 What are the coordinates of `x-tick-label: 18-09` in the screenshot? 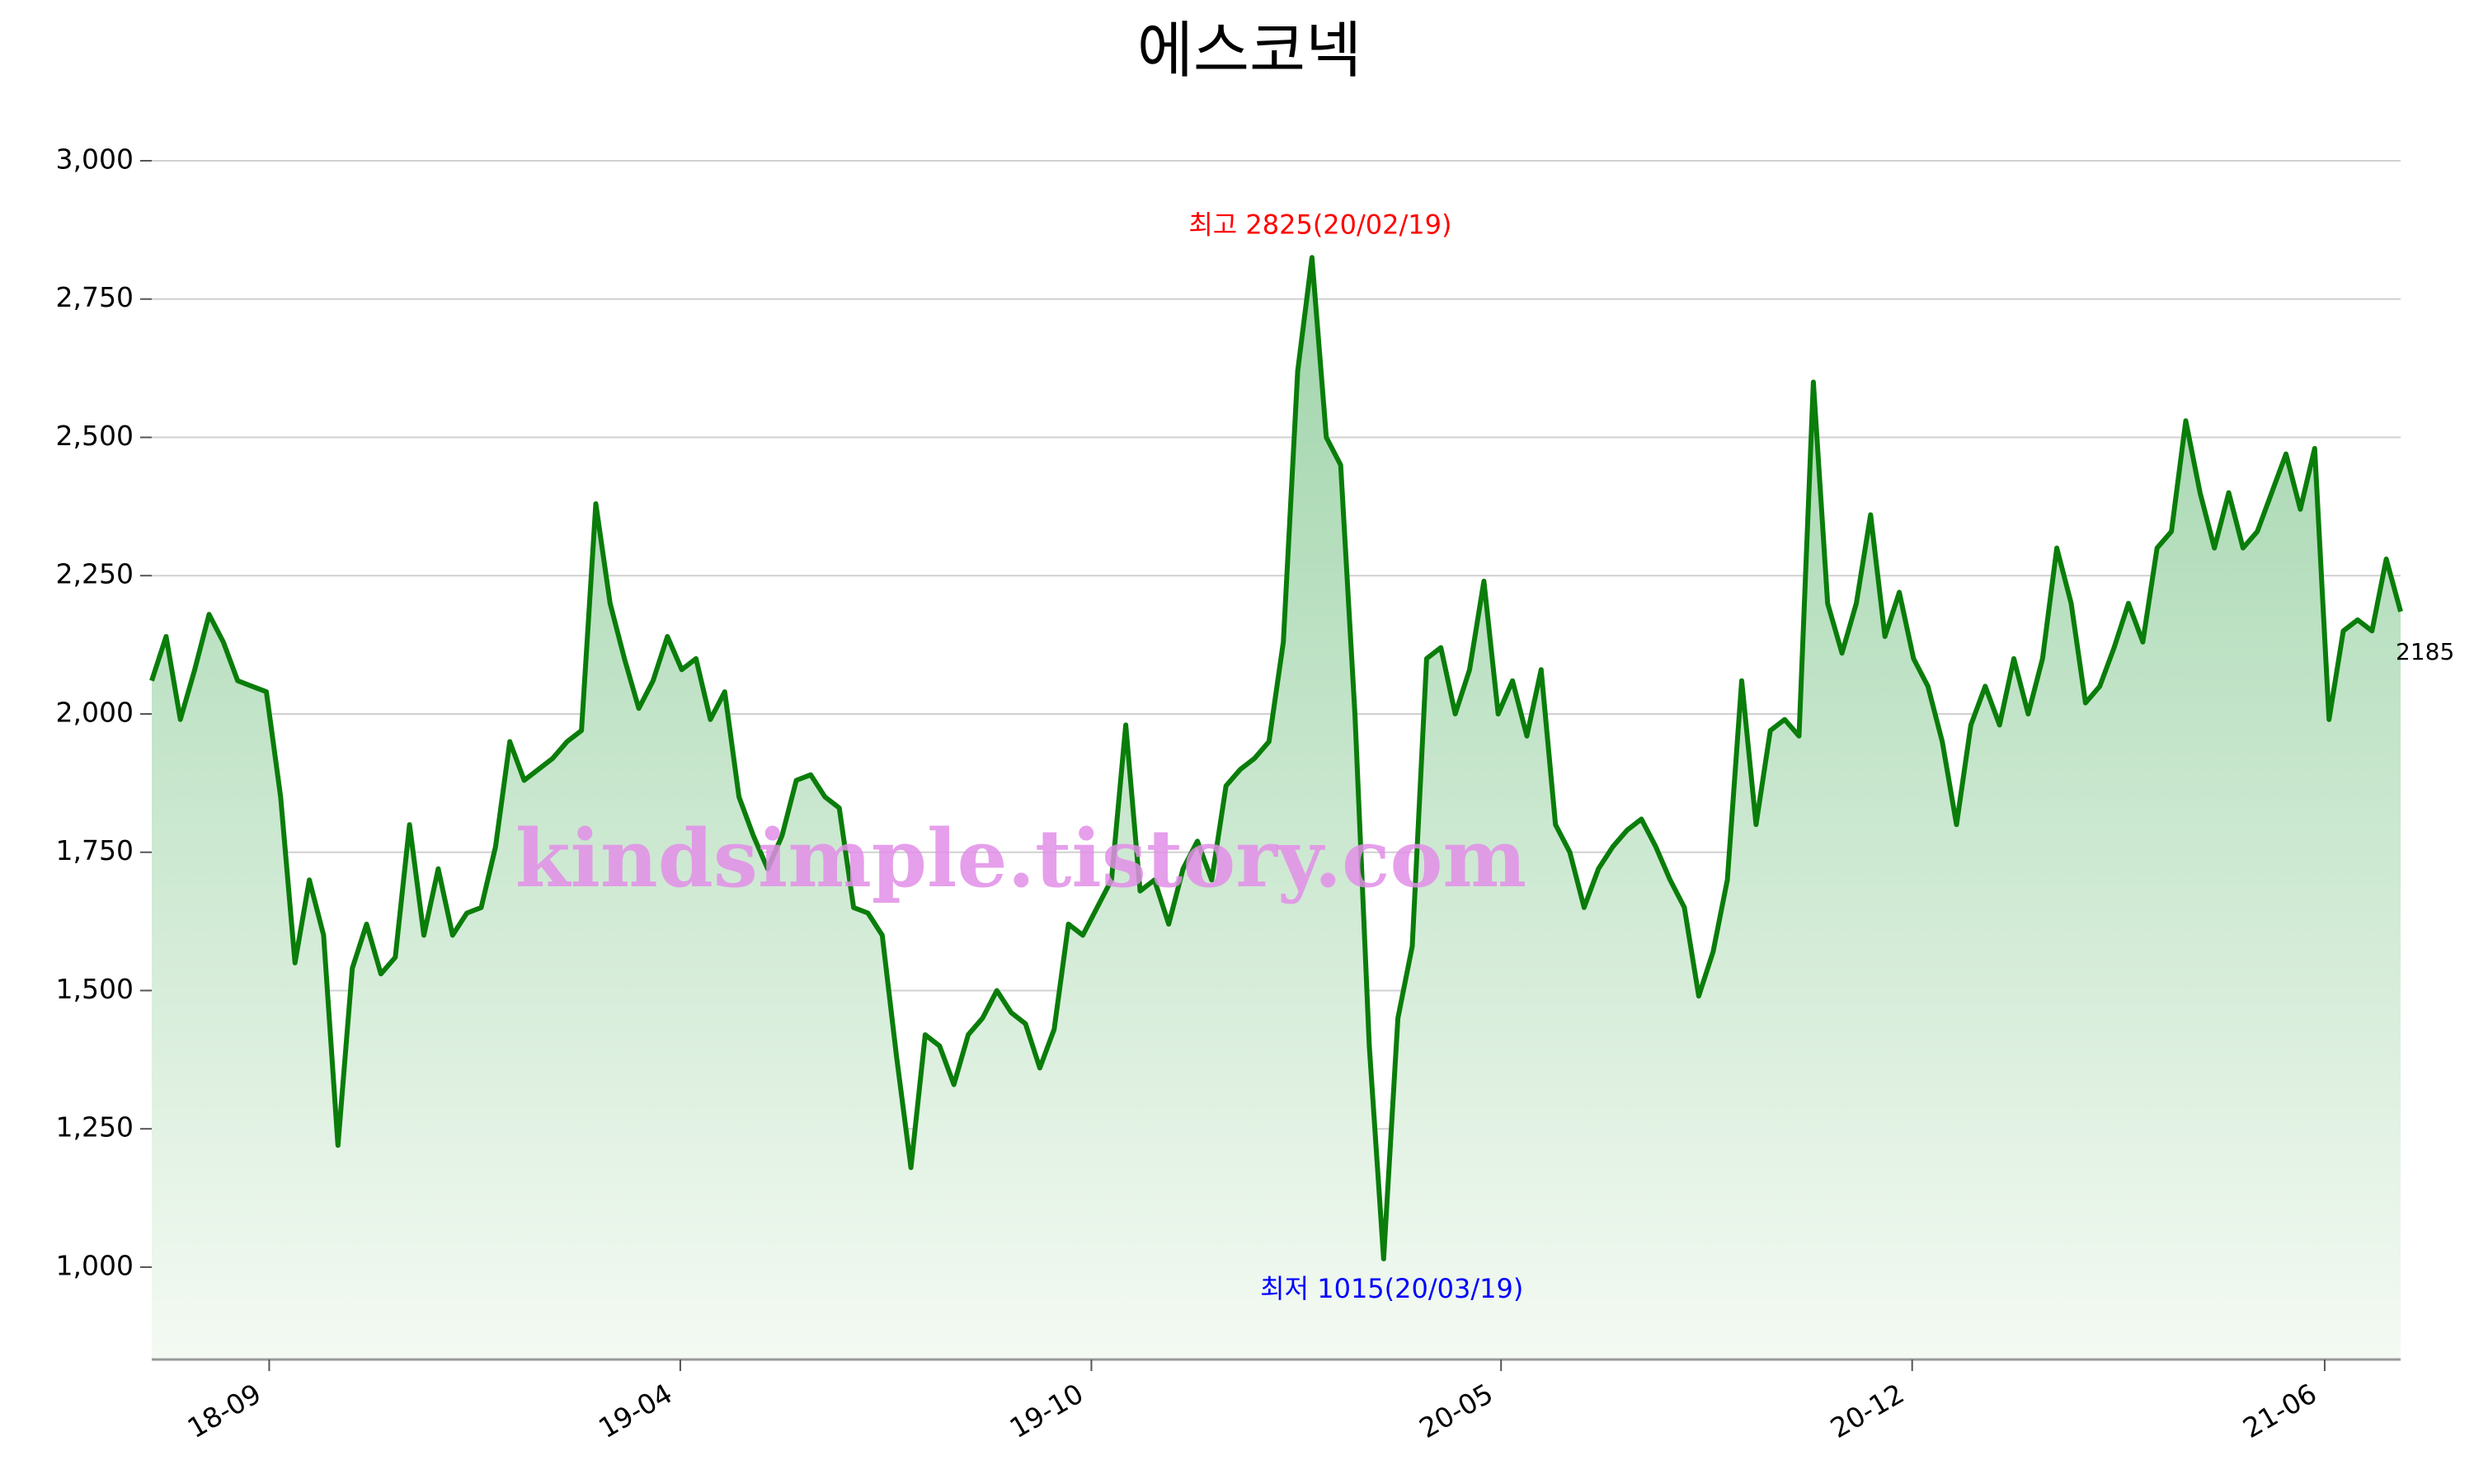 It's located at (224, 1410).